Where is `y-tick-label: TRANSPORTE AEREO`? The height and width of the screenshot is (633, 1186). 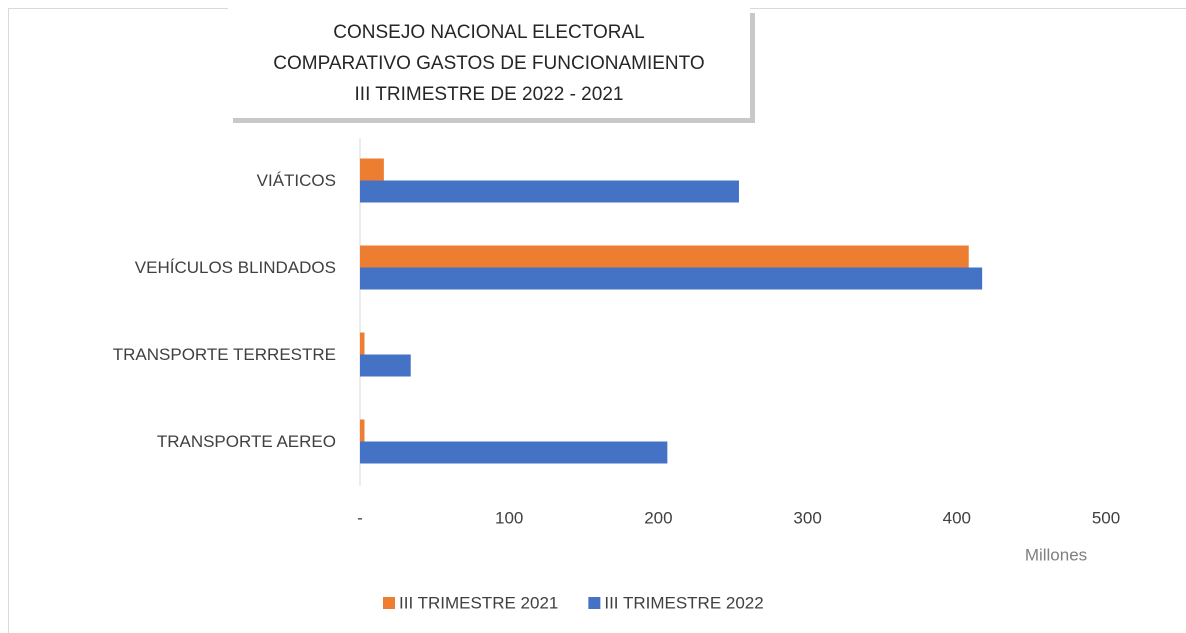 y-tick-label: TRANSPORTE AEREO is located at coordinates (246, 441).